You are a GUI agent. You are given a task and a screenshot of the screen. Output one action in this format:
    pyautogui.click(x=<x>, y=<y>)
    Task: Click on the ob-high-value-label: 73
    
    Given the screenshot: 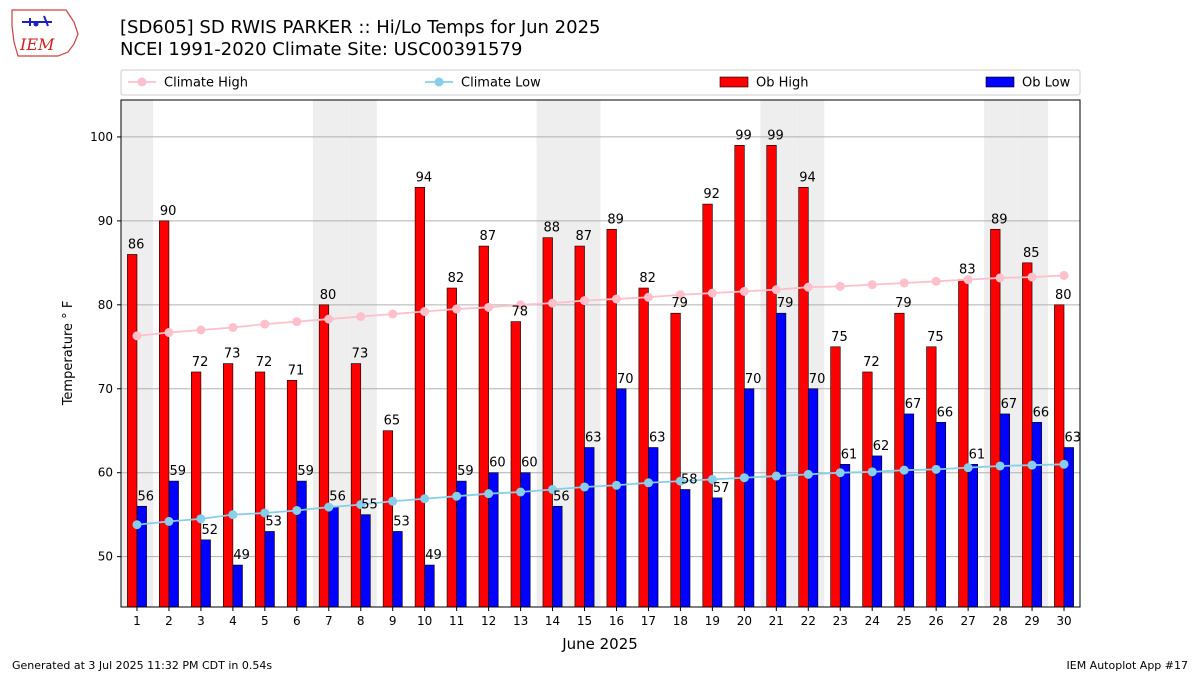 What is the action you would take?
    pyautogui.click(x=360, y=354)
    